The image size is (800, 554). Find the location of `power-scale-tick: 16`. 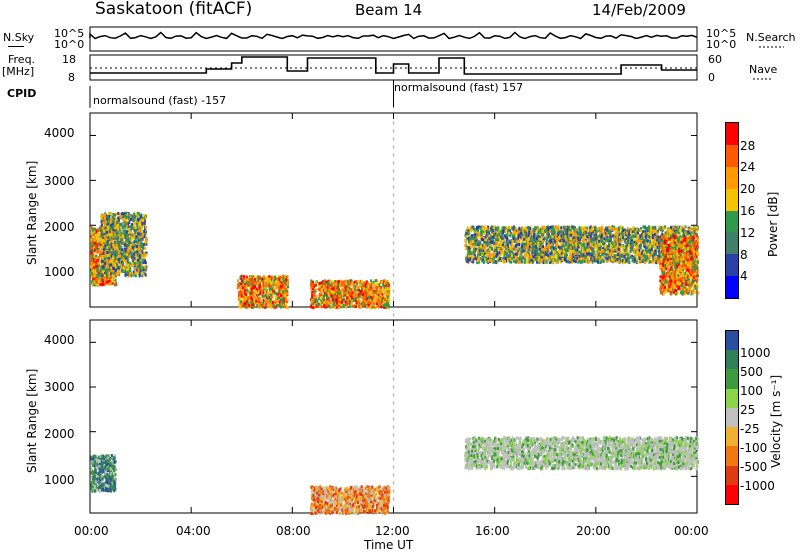

power-scale-tick: 16 is located at coordinates (748, 211).